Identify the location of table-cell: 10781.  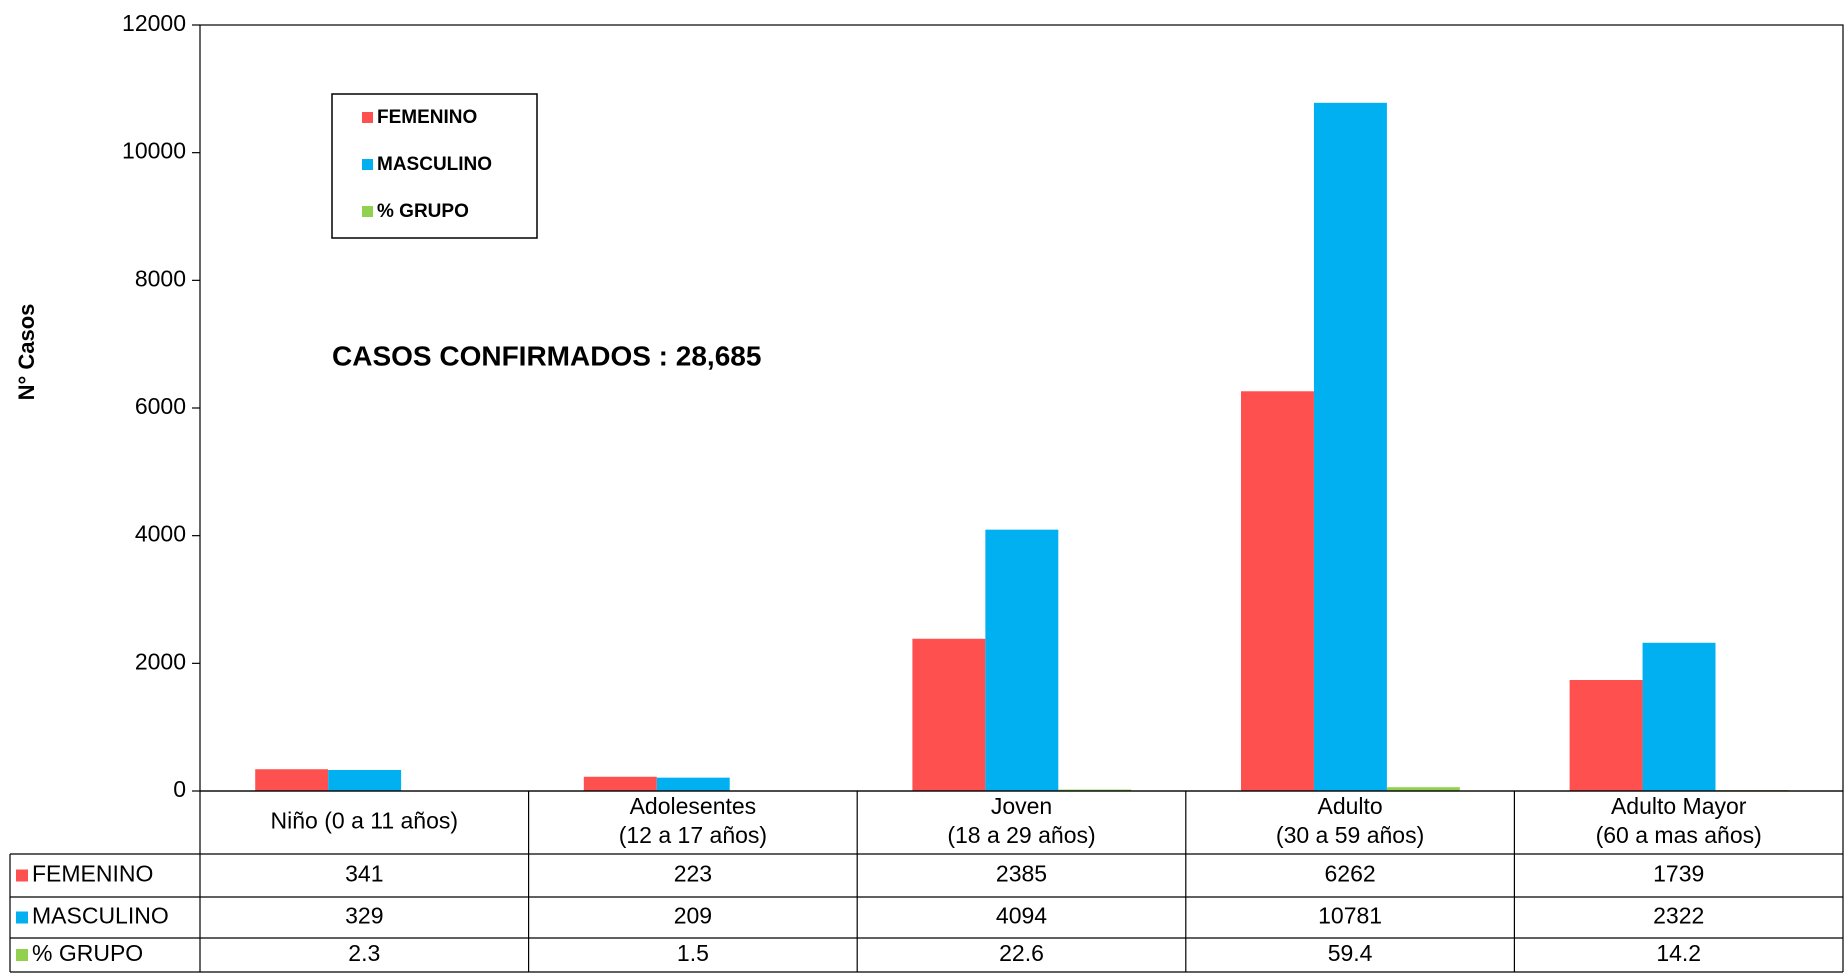
(1350, 916).